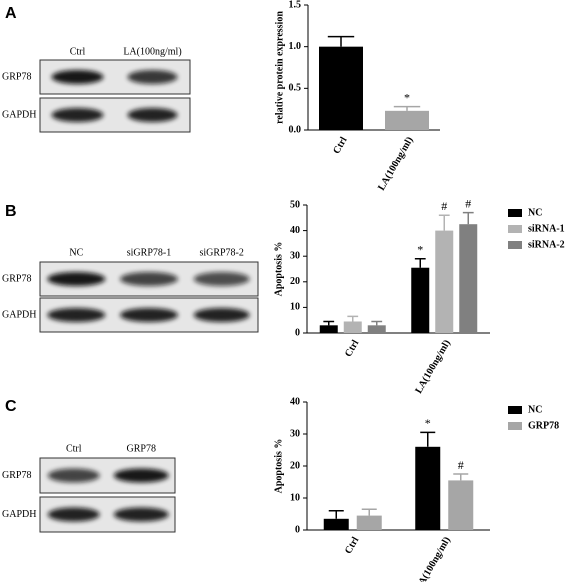 The height and width of the screenshot is (582, 567). What do you see at coordinates (149, 252) in the screenshot?
I see `lane-label: siGRP78-1` at bounding box center [149, 252].